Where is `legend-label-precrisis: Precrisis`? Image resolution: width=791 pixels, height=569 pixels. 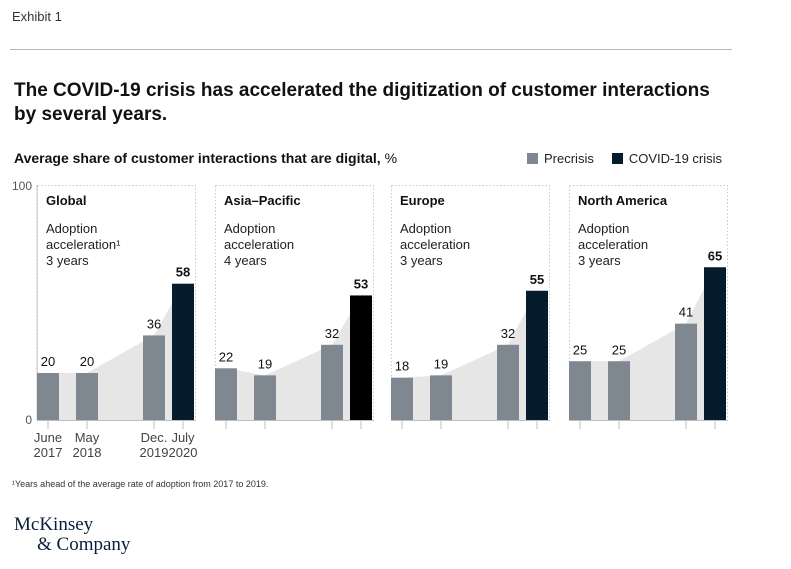
legend-label-precrisis: Precrisis is located at coordinates (569, 158).